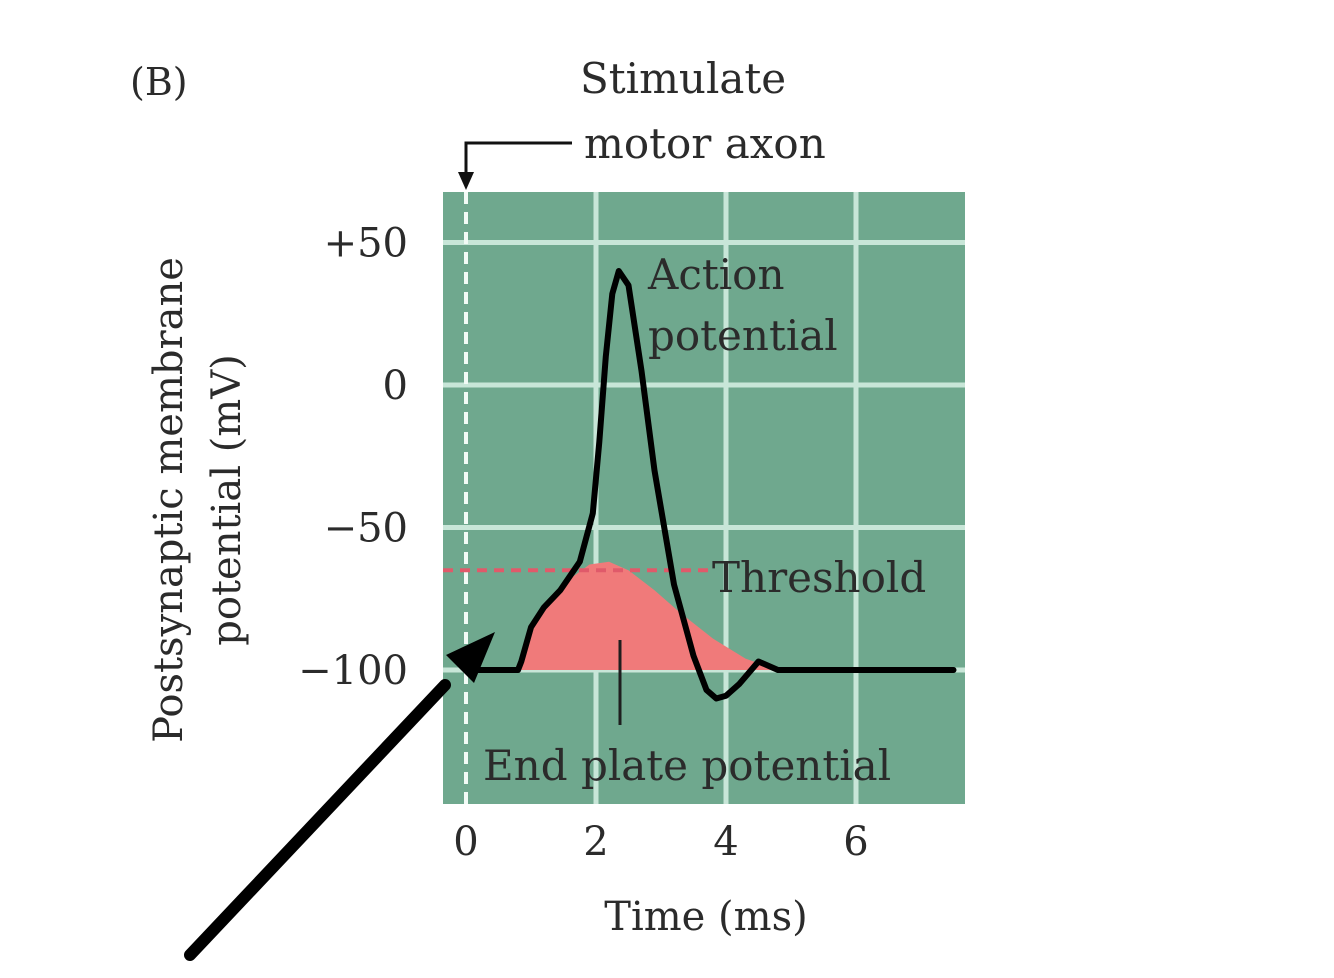  Describe the element at coordinates (465, 842) in the screenshot. I see `x-tick-label: 0` at that location.